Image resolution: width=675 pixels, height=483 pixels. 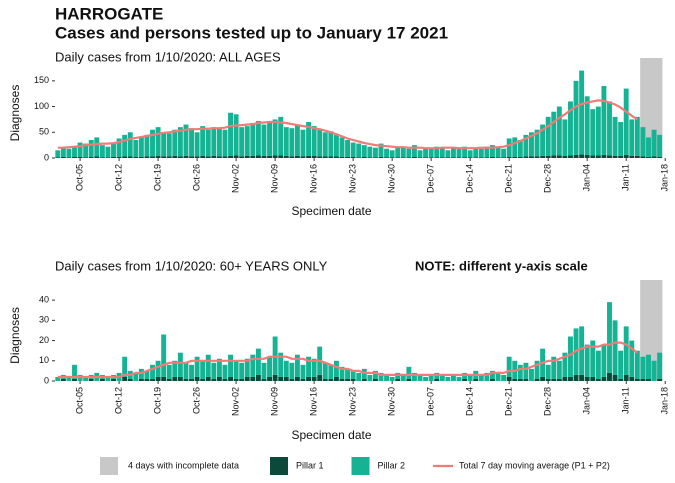 I want to click on y-tick-label: 0, so click(x=46, y=380).